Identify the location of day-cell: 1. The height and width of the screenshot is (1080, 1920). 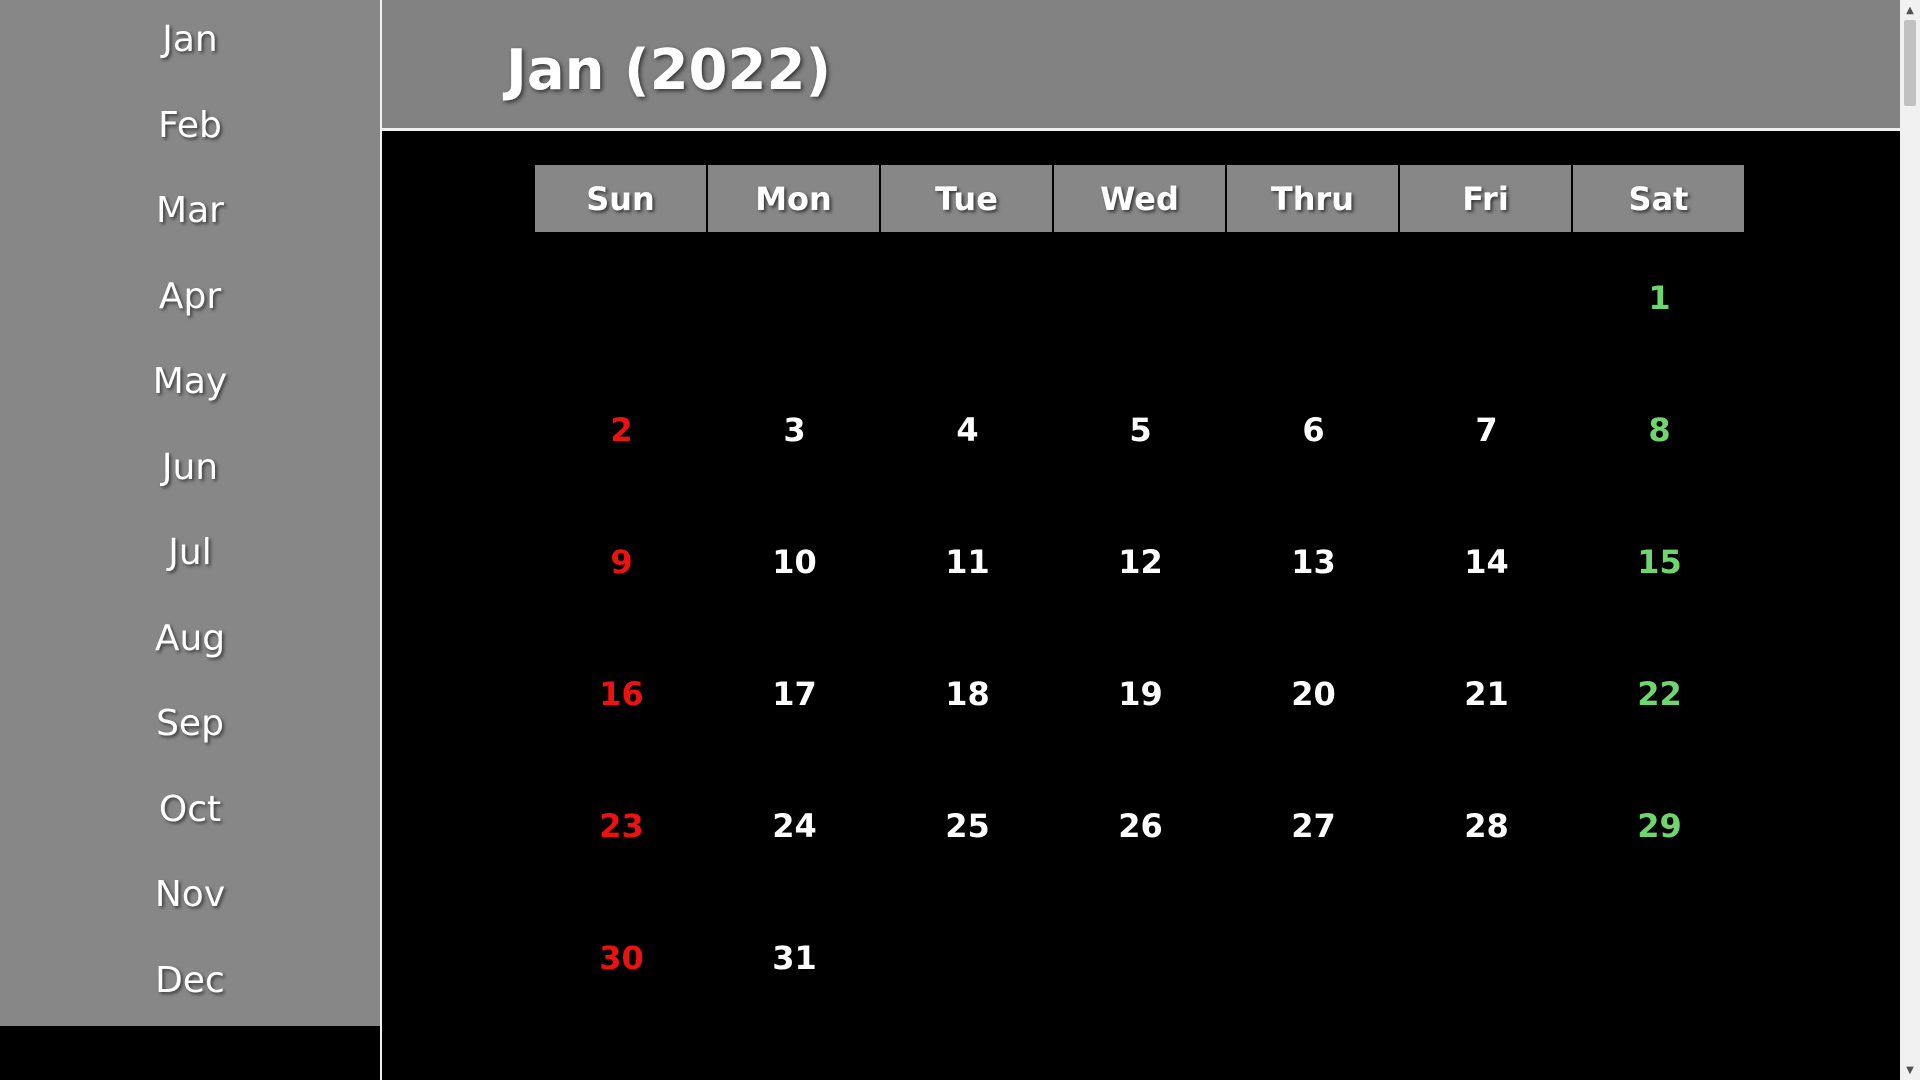
(1659, 298).